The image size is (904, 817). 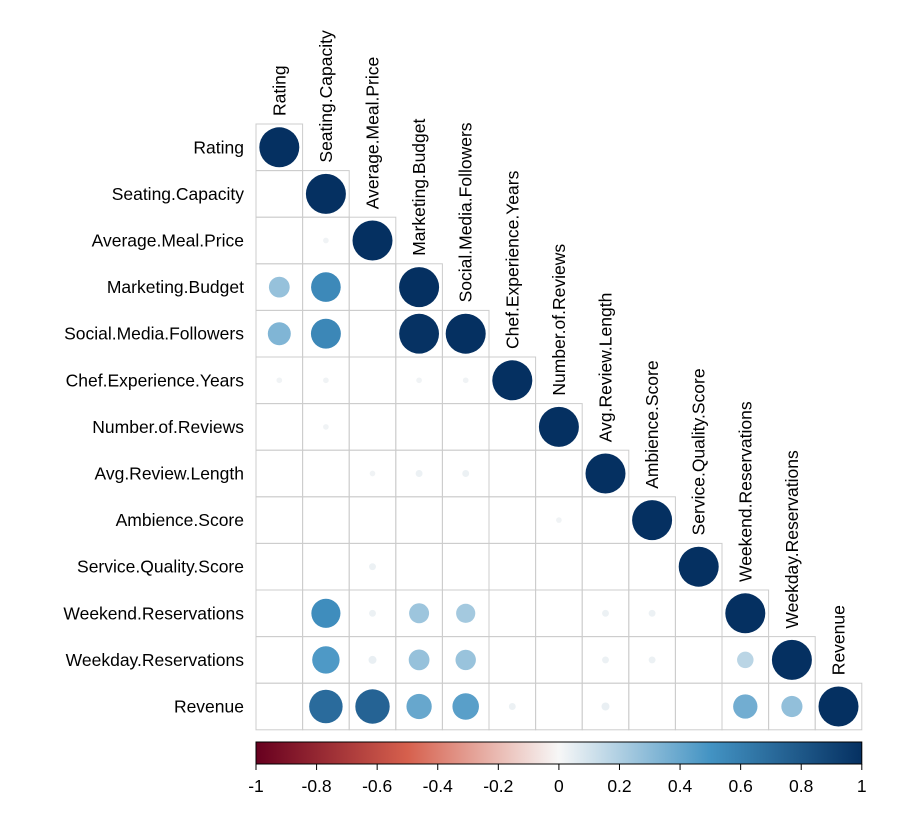 What do you see at coordinates (862, 786) in the screenshot?
I see `colorbar-tick-label: 1` at bounding box center [862, 786].